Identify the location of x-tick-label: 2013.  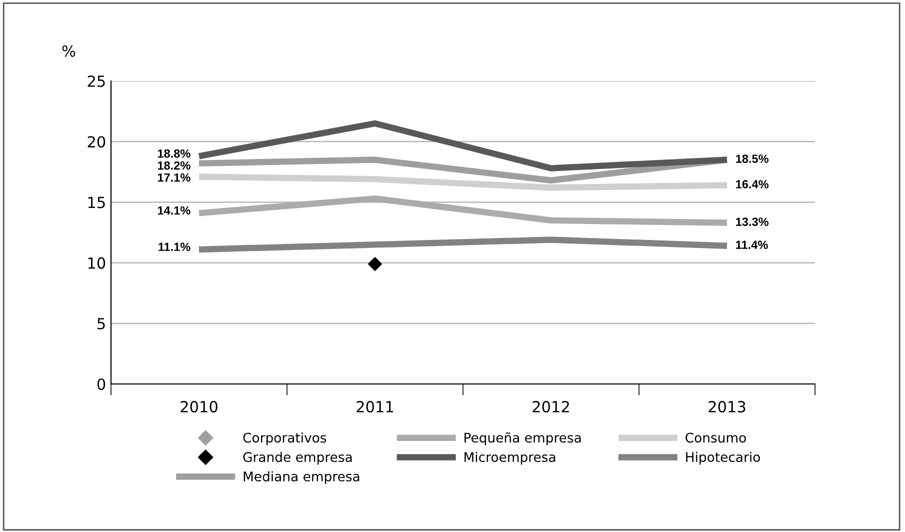
(727, 406).